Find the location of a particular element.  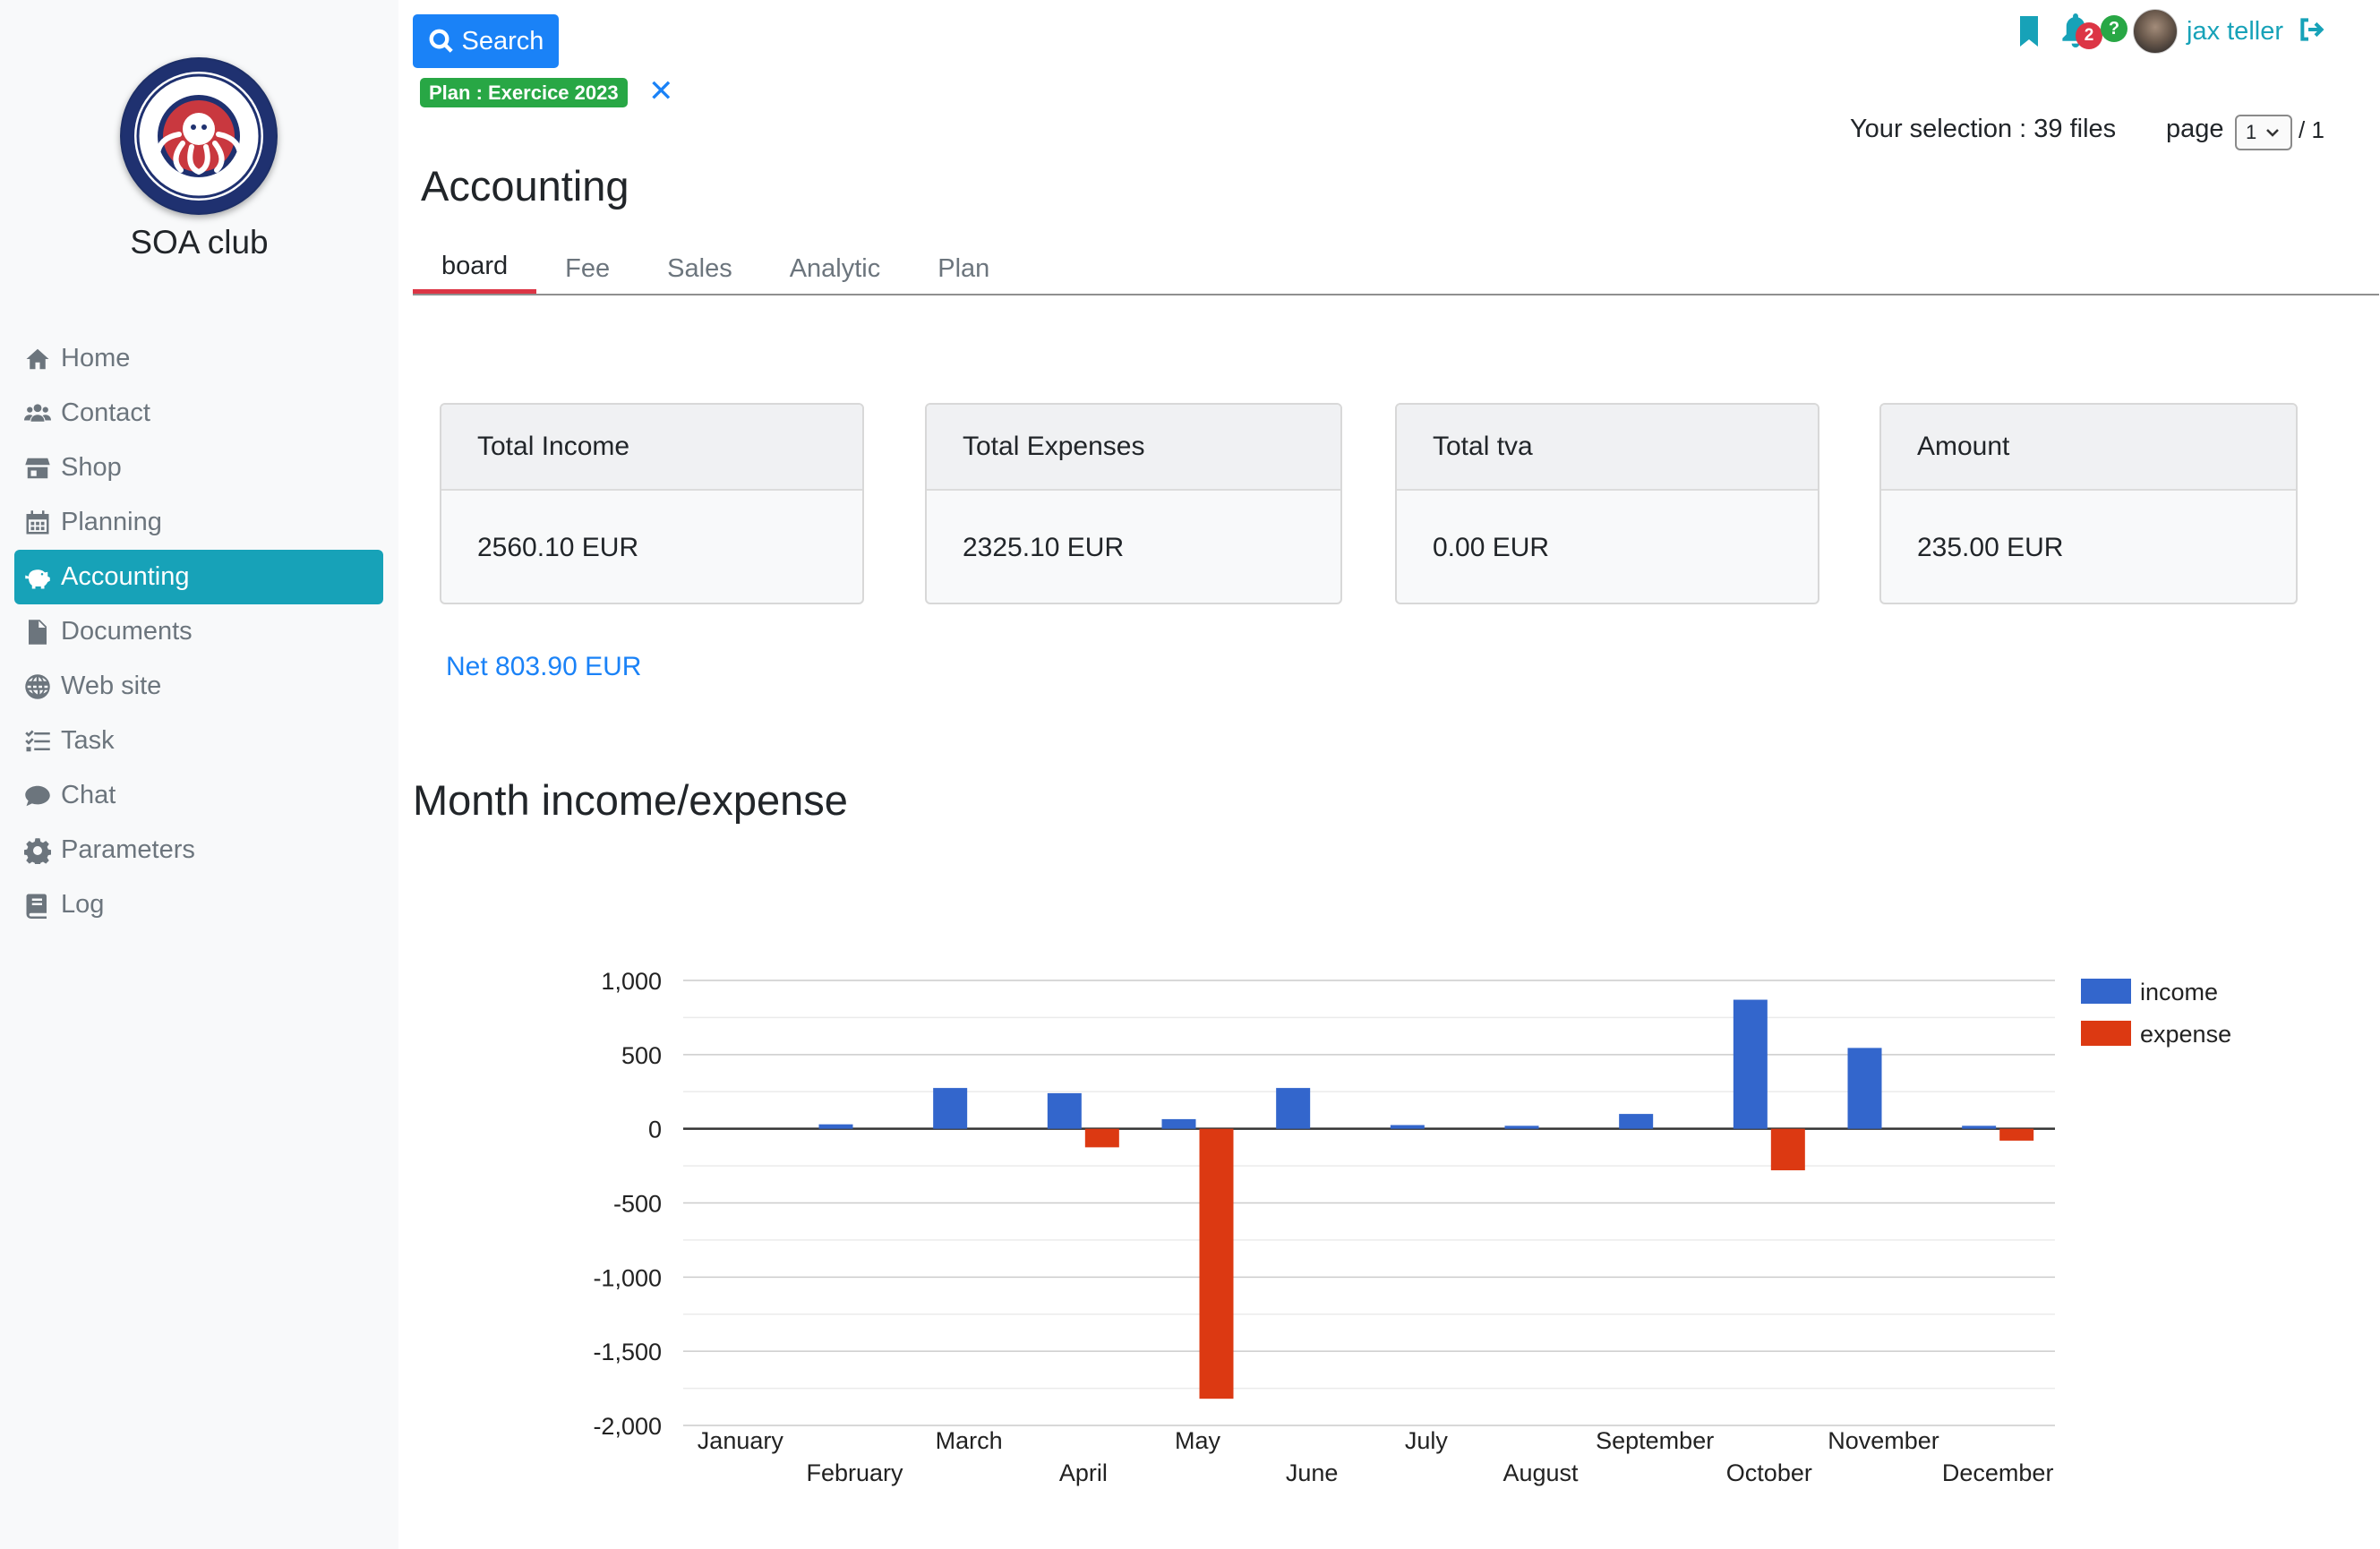

sidebar-item-accounting: Accounting is located at coordinates (198, 577).